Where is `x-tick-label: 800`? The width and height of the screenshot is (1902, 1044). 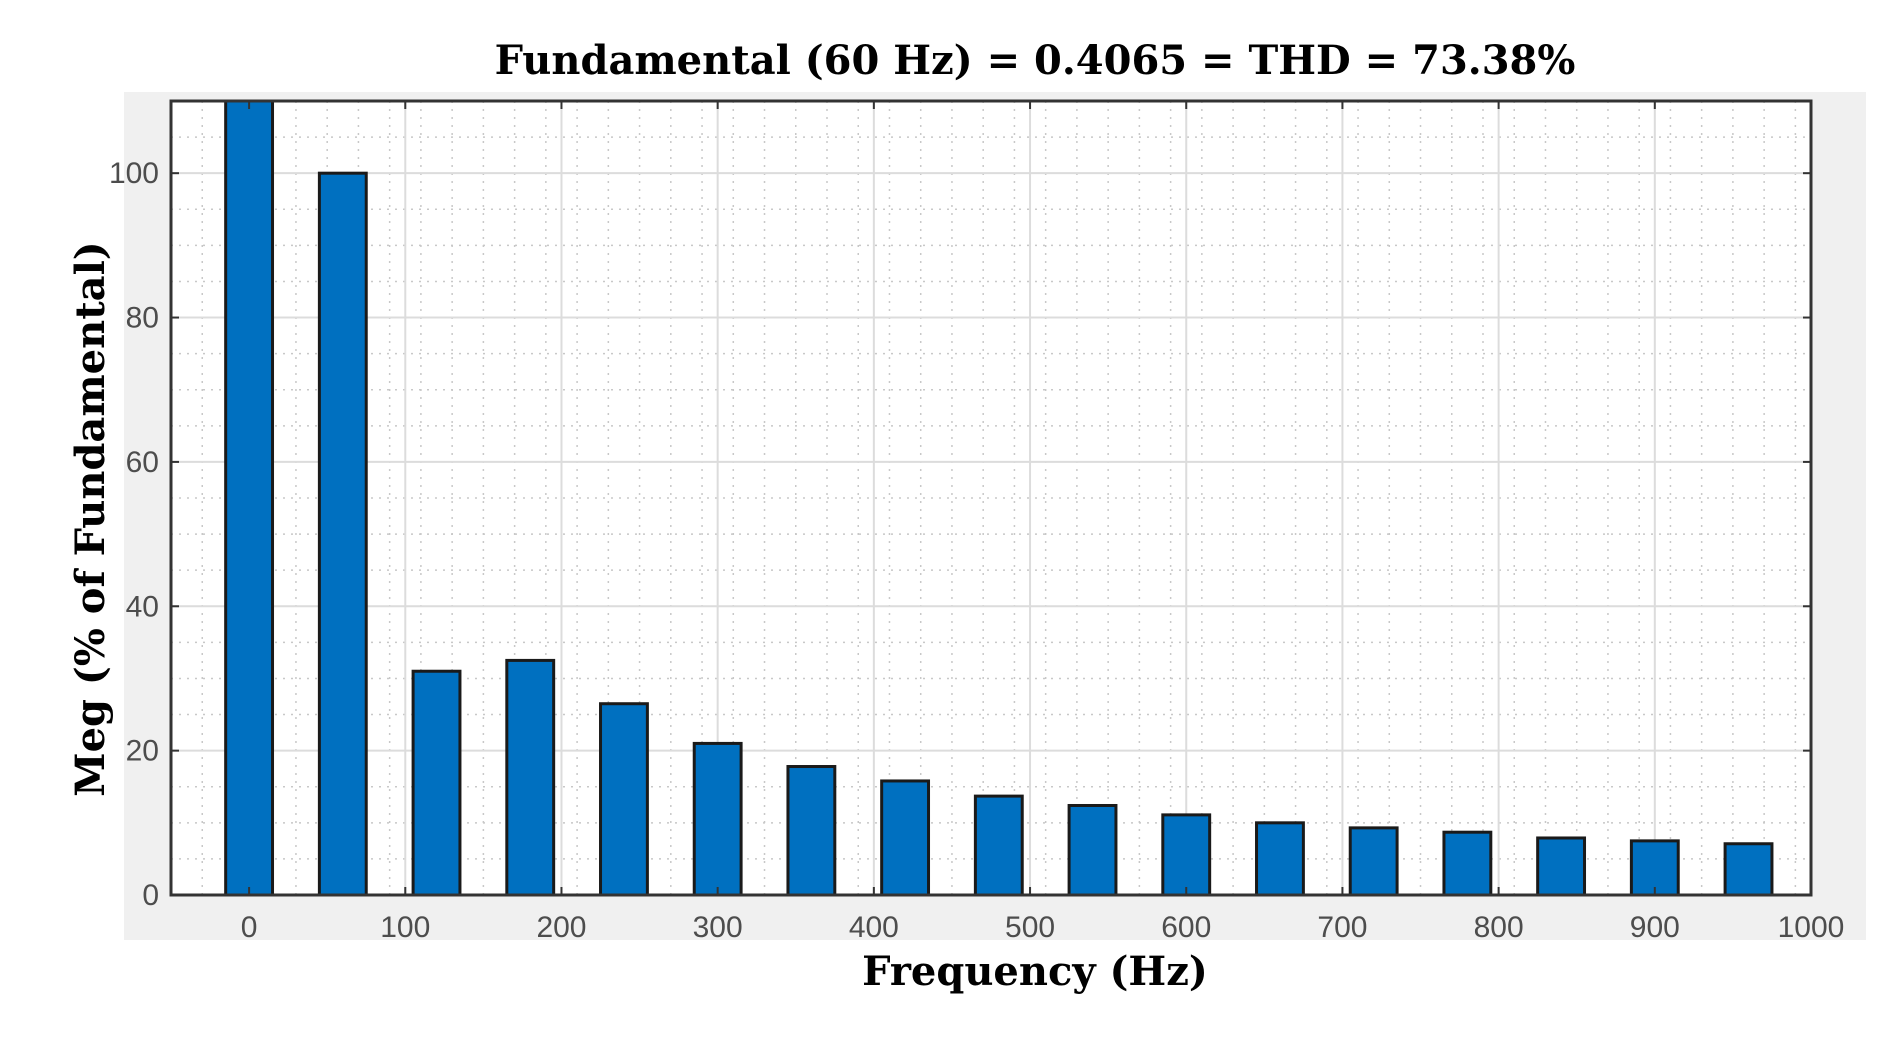 x-tick-label: 800 is located at coordinates (1499, 927).